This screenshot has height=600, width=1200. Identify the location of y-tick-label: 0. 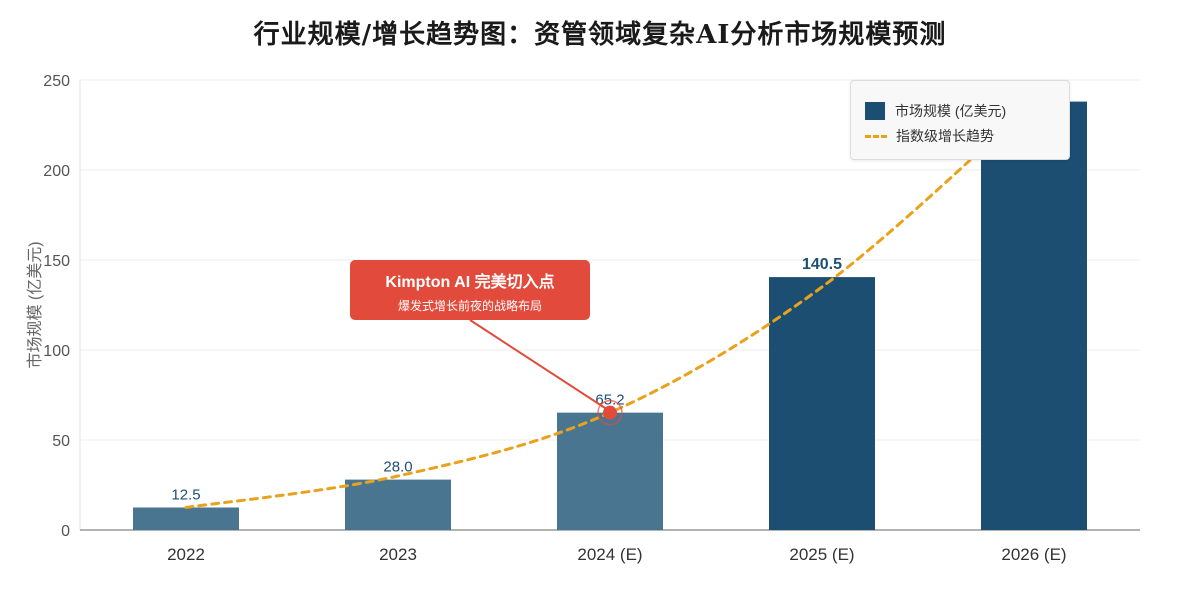
(65, 531).